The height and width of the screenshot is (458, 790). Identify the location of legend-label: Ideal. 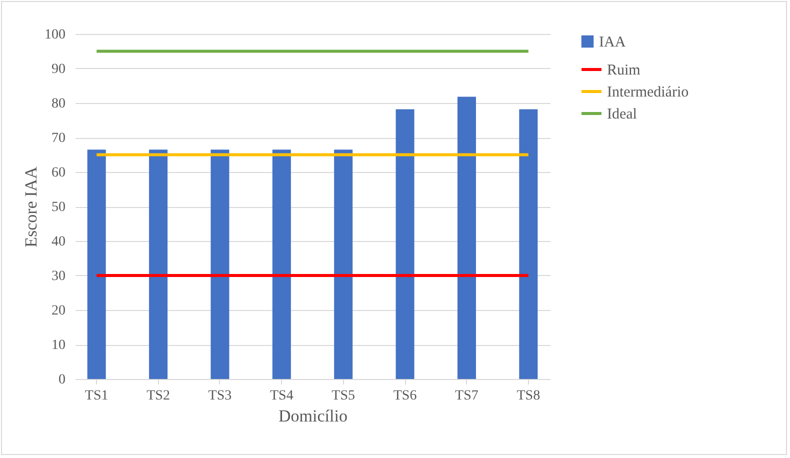
(622, 114).